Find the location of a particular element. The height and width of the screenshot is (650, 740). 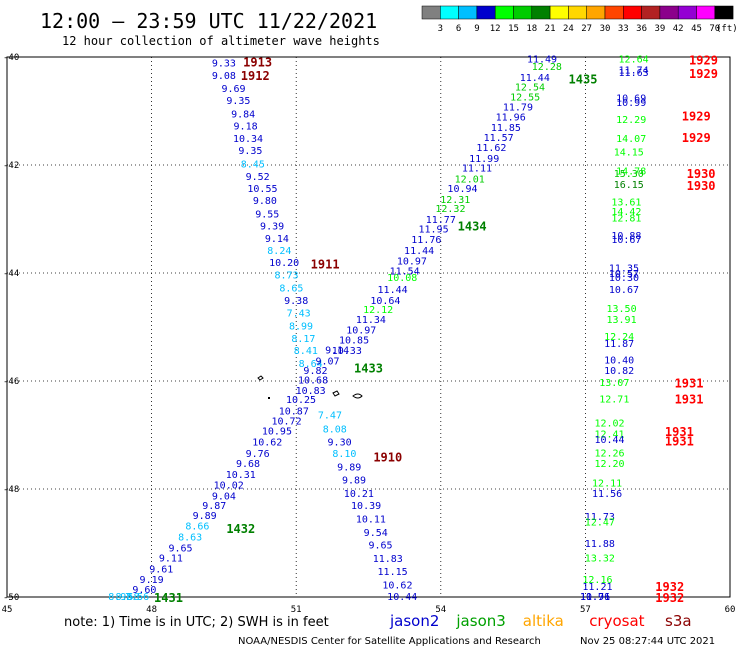

wave-height-label: 10.08 is located at coordinates (402, 278).